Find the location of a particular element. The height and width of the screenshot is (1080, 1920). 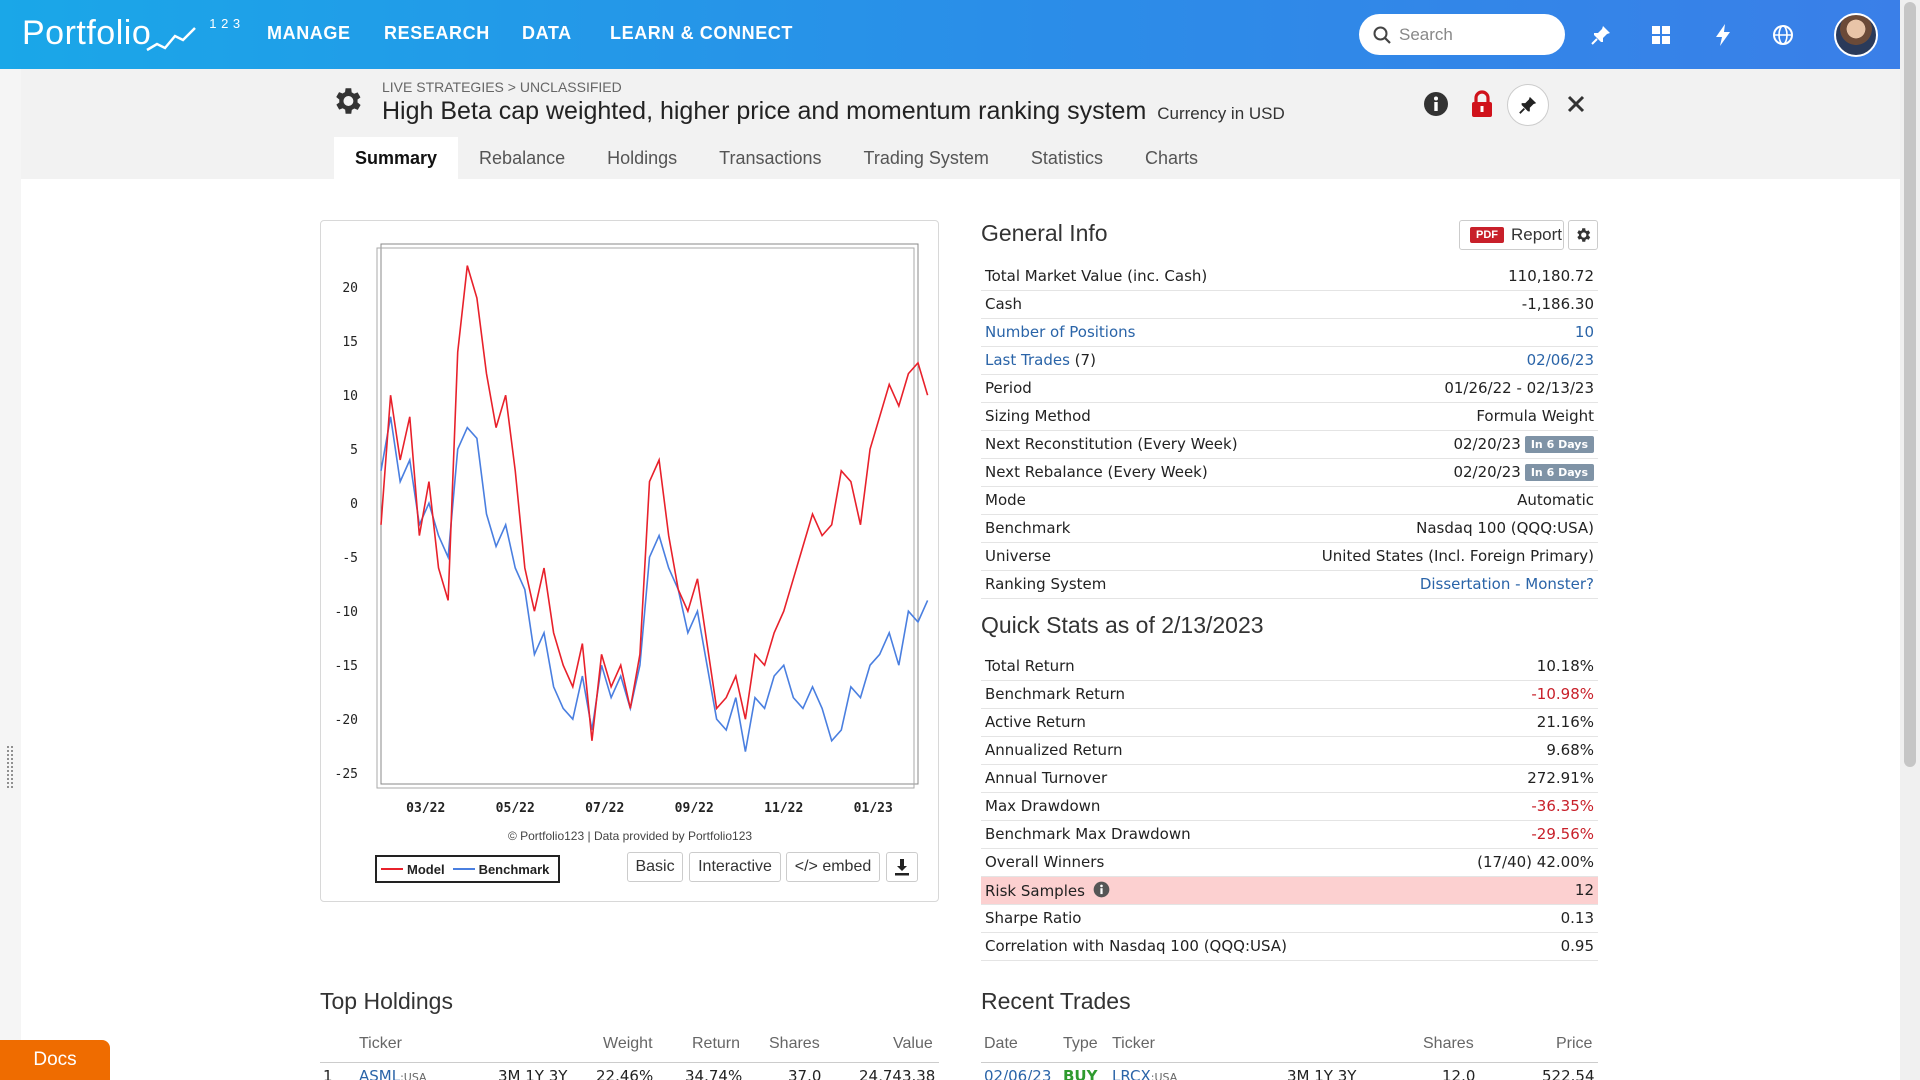

table-row: Benchmark Nasdaq 100 (QQQ:USA) is located at coordinates (1289, 528).